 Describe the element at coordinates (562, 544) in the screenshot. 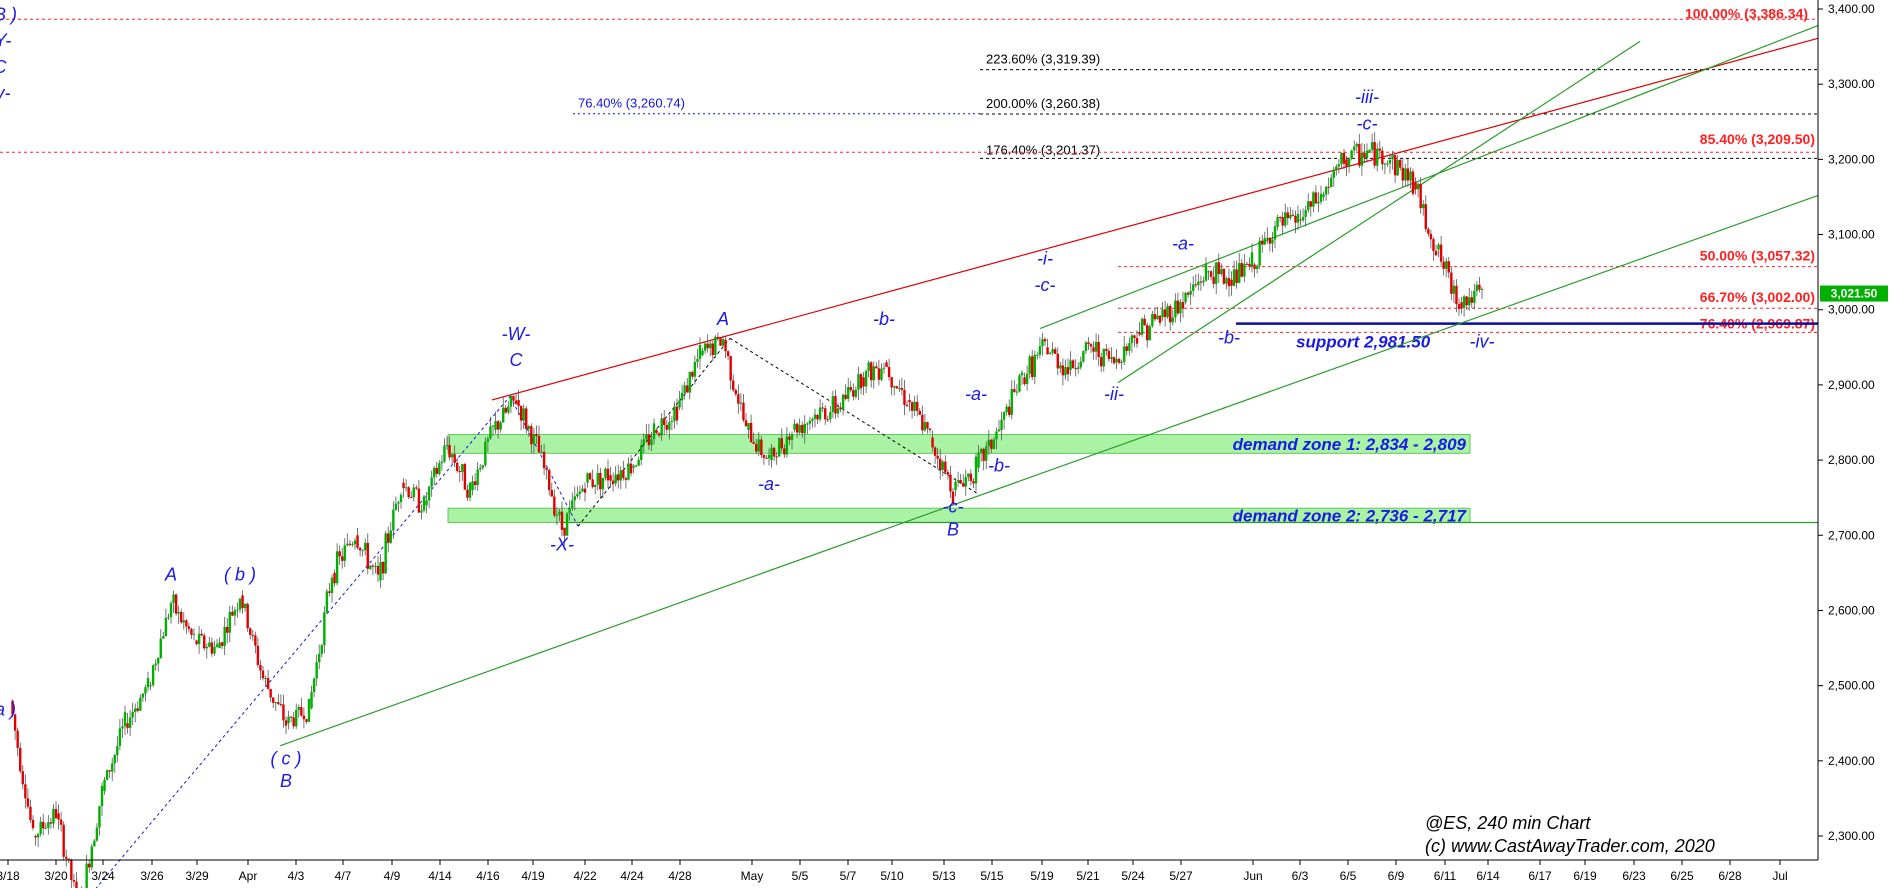

I see `wave-label: -X-` at that location.